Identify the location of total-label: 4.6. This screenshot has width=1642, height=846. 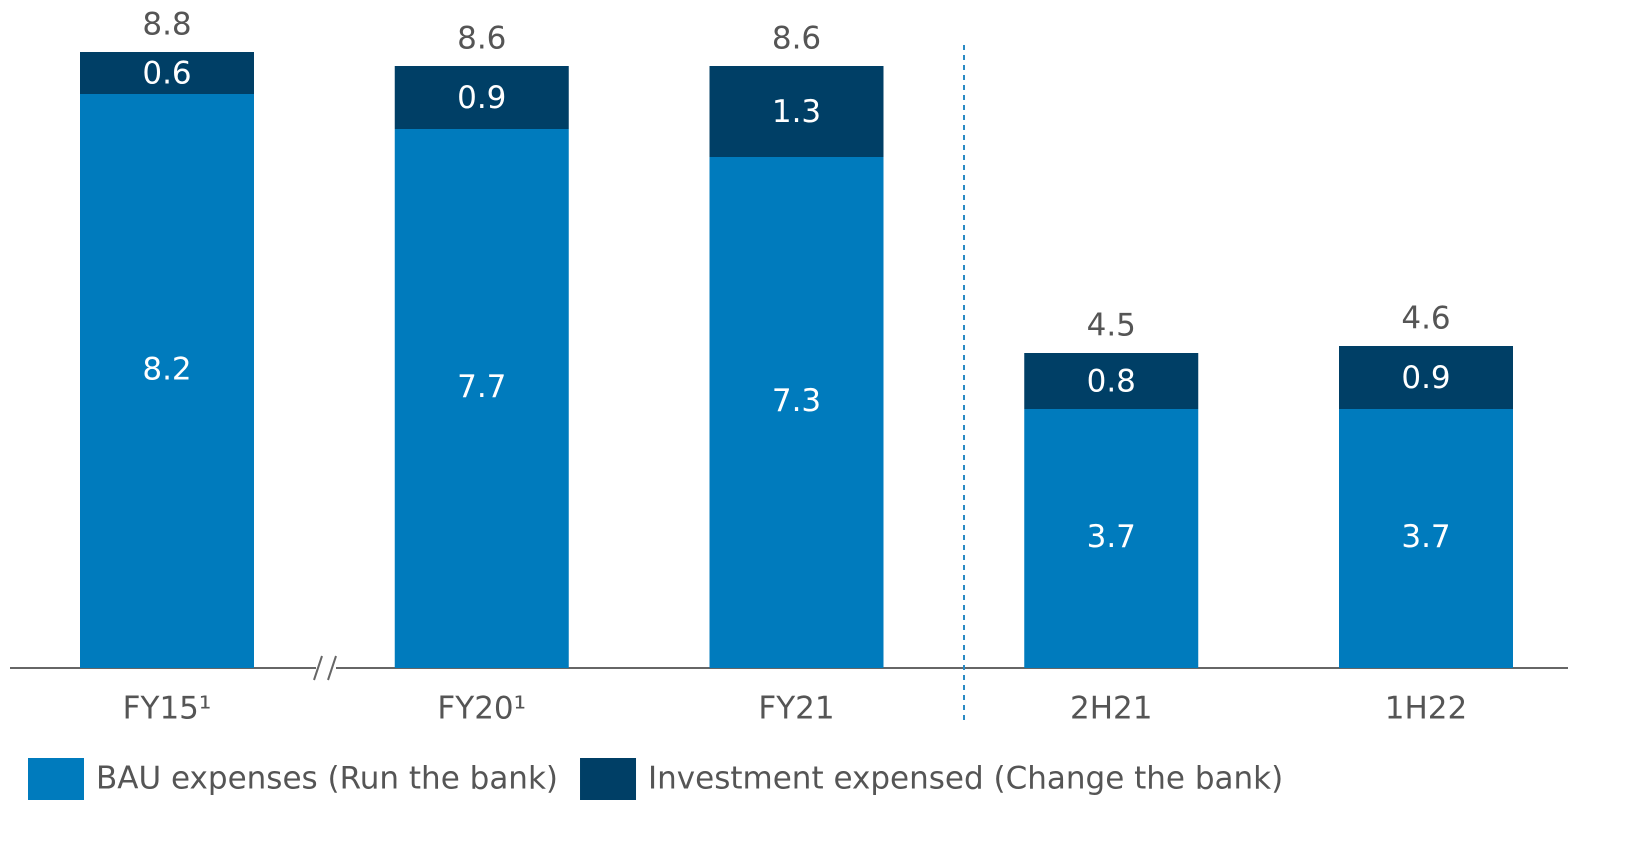
(1425, 319).